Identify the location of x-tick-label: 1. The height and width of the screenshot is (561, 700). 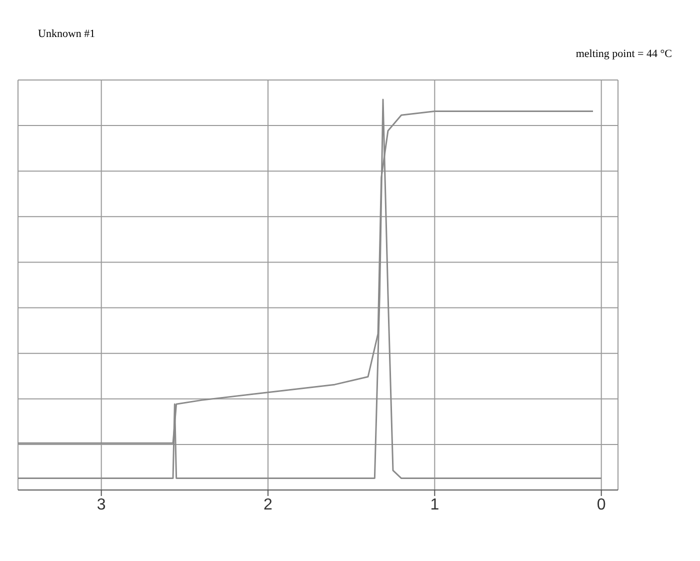
(435, 505).